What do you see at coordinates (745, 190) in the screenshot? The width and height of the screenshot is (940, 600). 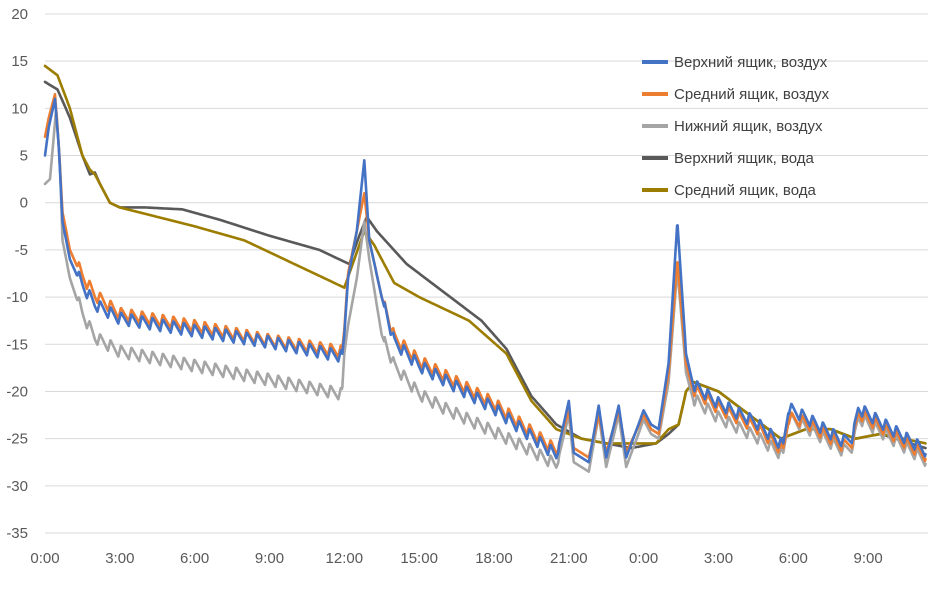 I see `legend-label: Средний ящик, вода` at bounding box center [745, 190].